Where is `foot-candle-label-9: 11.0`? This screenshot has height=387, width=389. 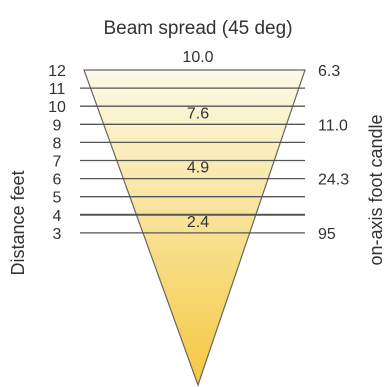
foot-candle-label-9: 11.0 is located at coordinates (333, 125).